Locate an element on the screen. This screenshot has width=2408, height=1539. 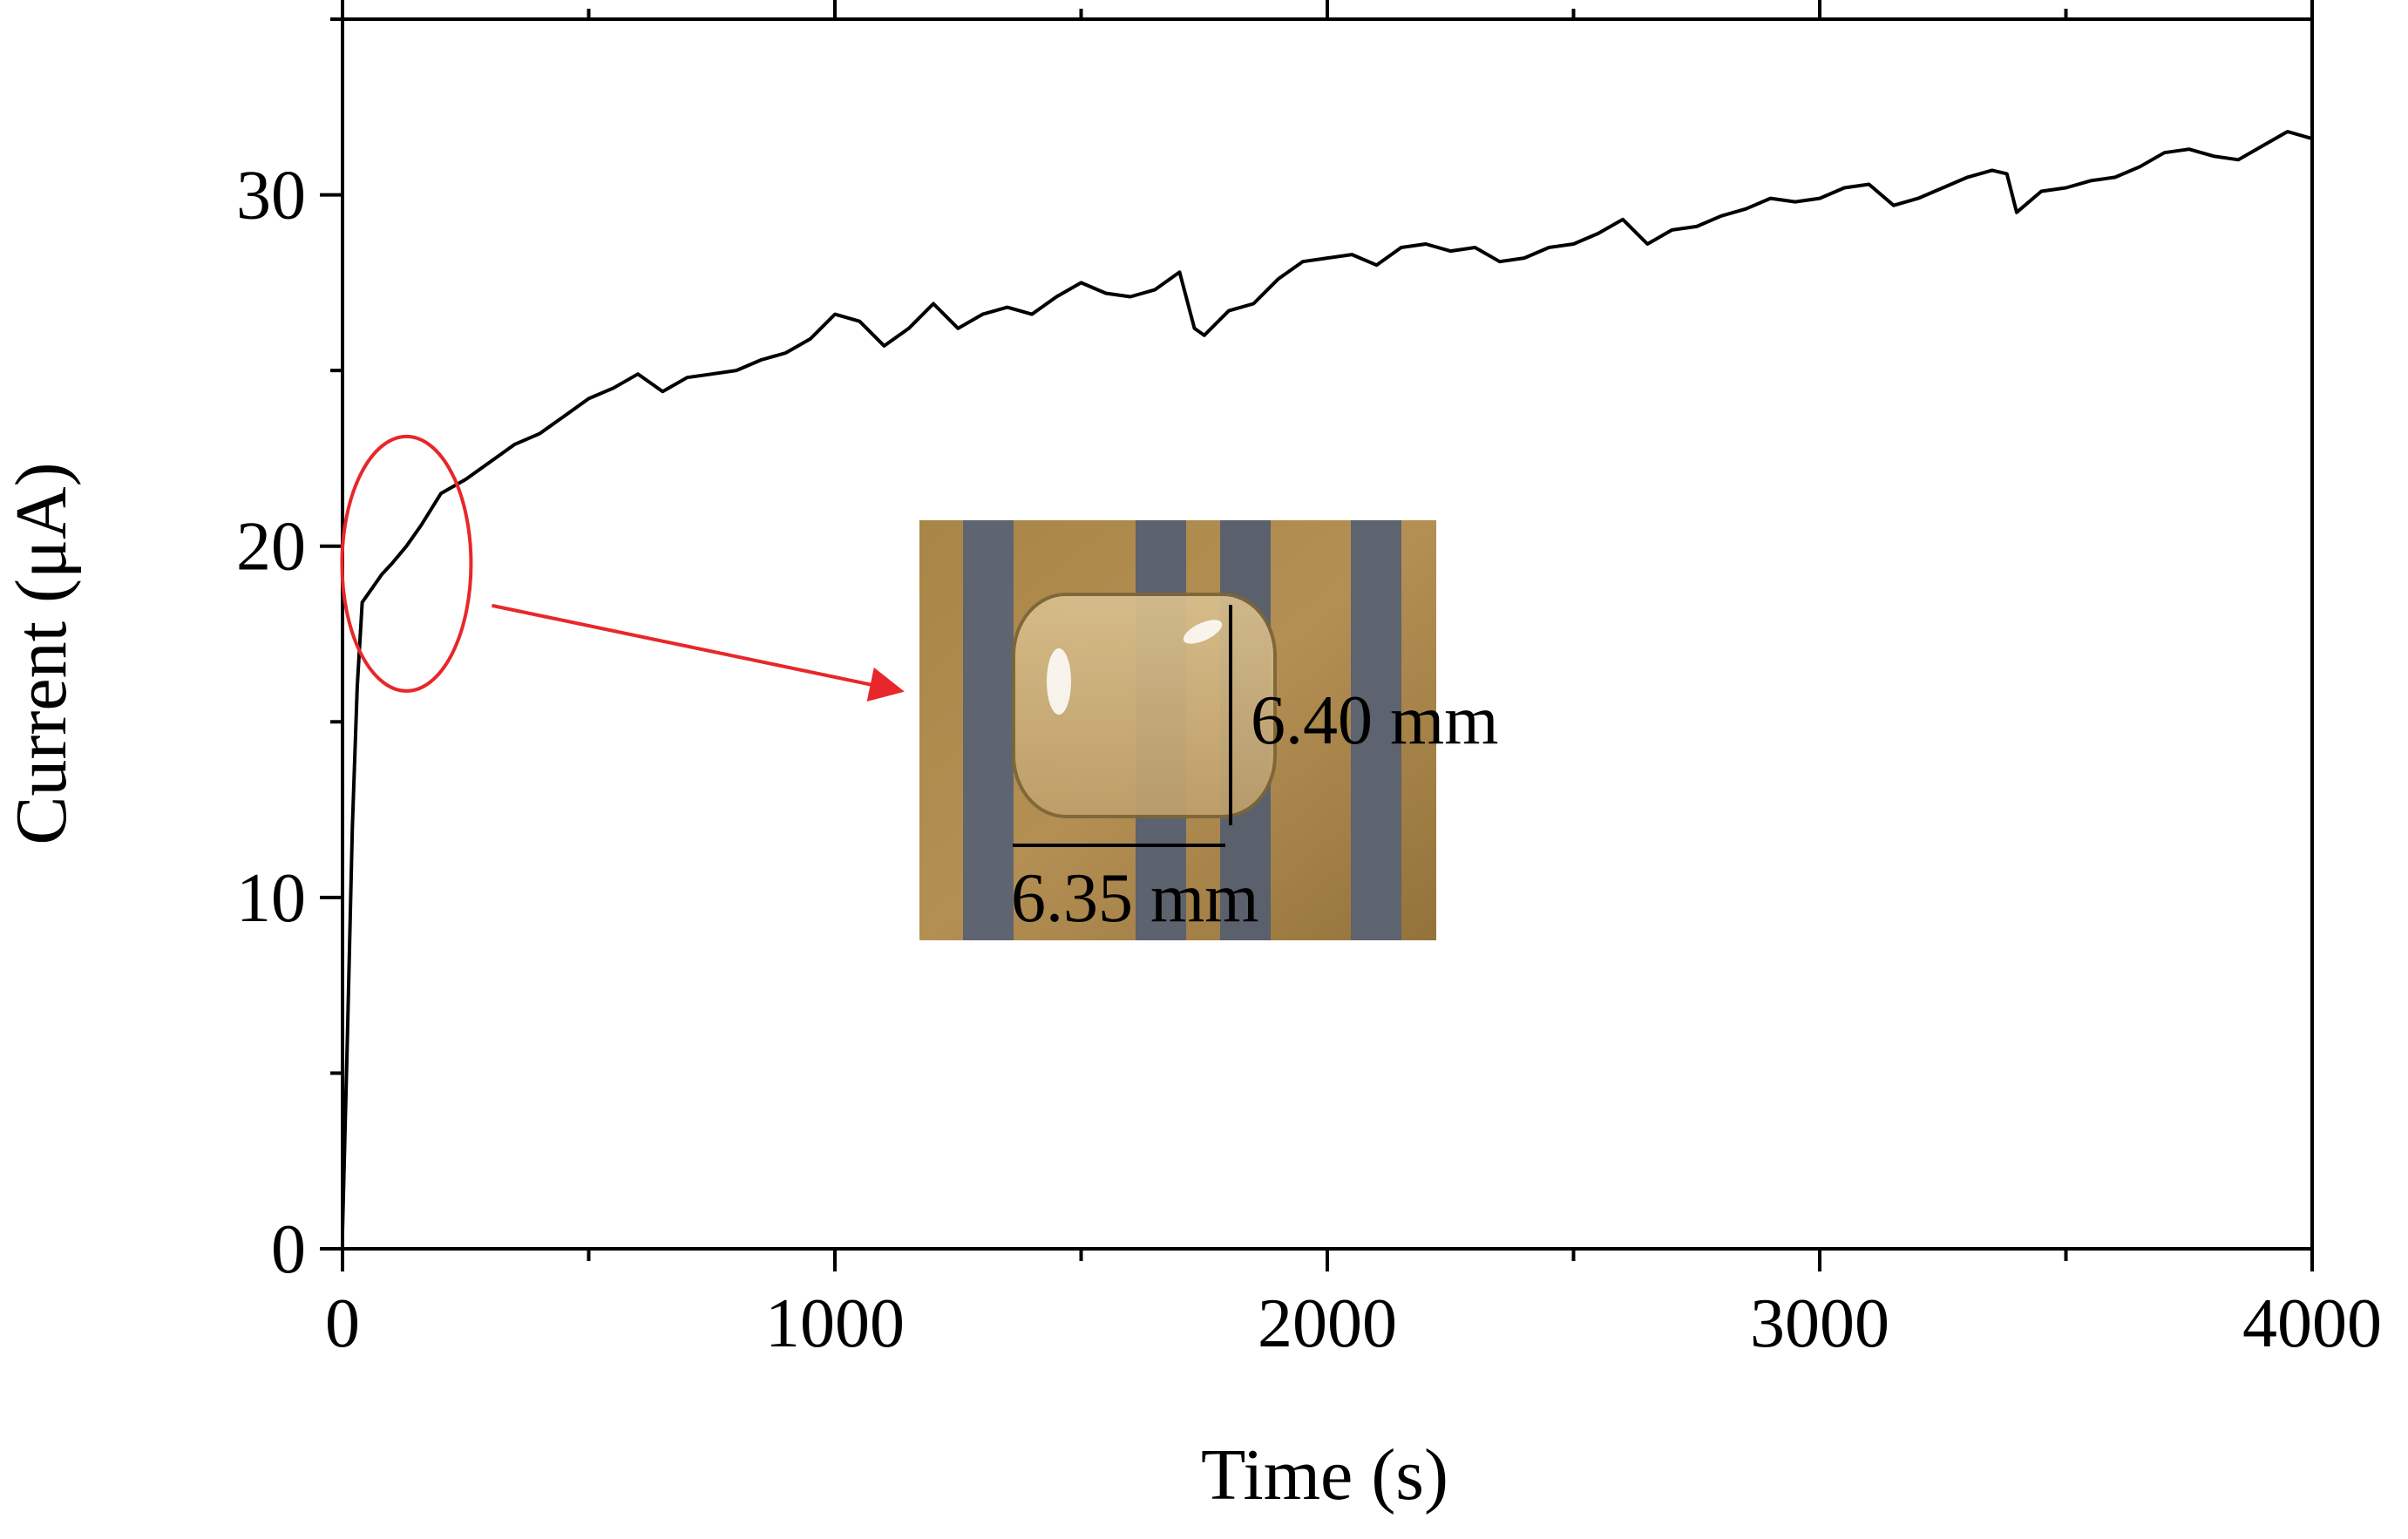
droplet is located at coordinates (1144, 705).